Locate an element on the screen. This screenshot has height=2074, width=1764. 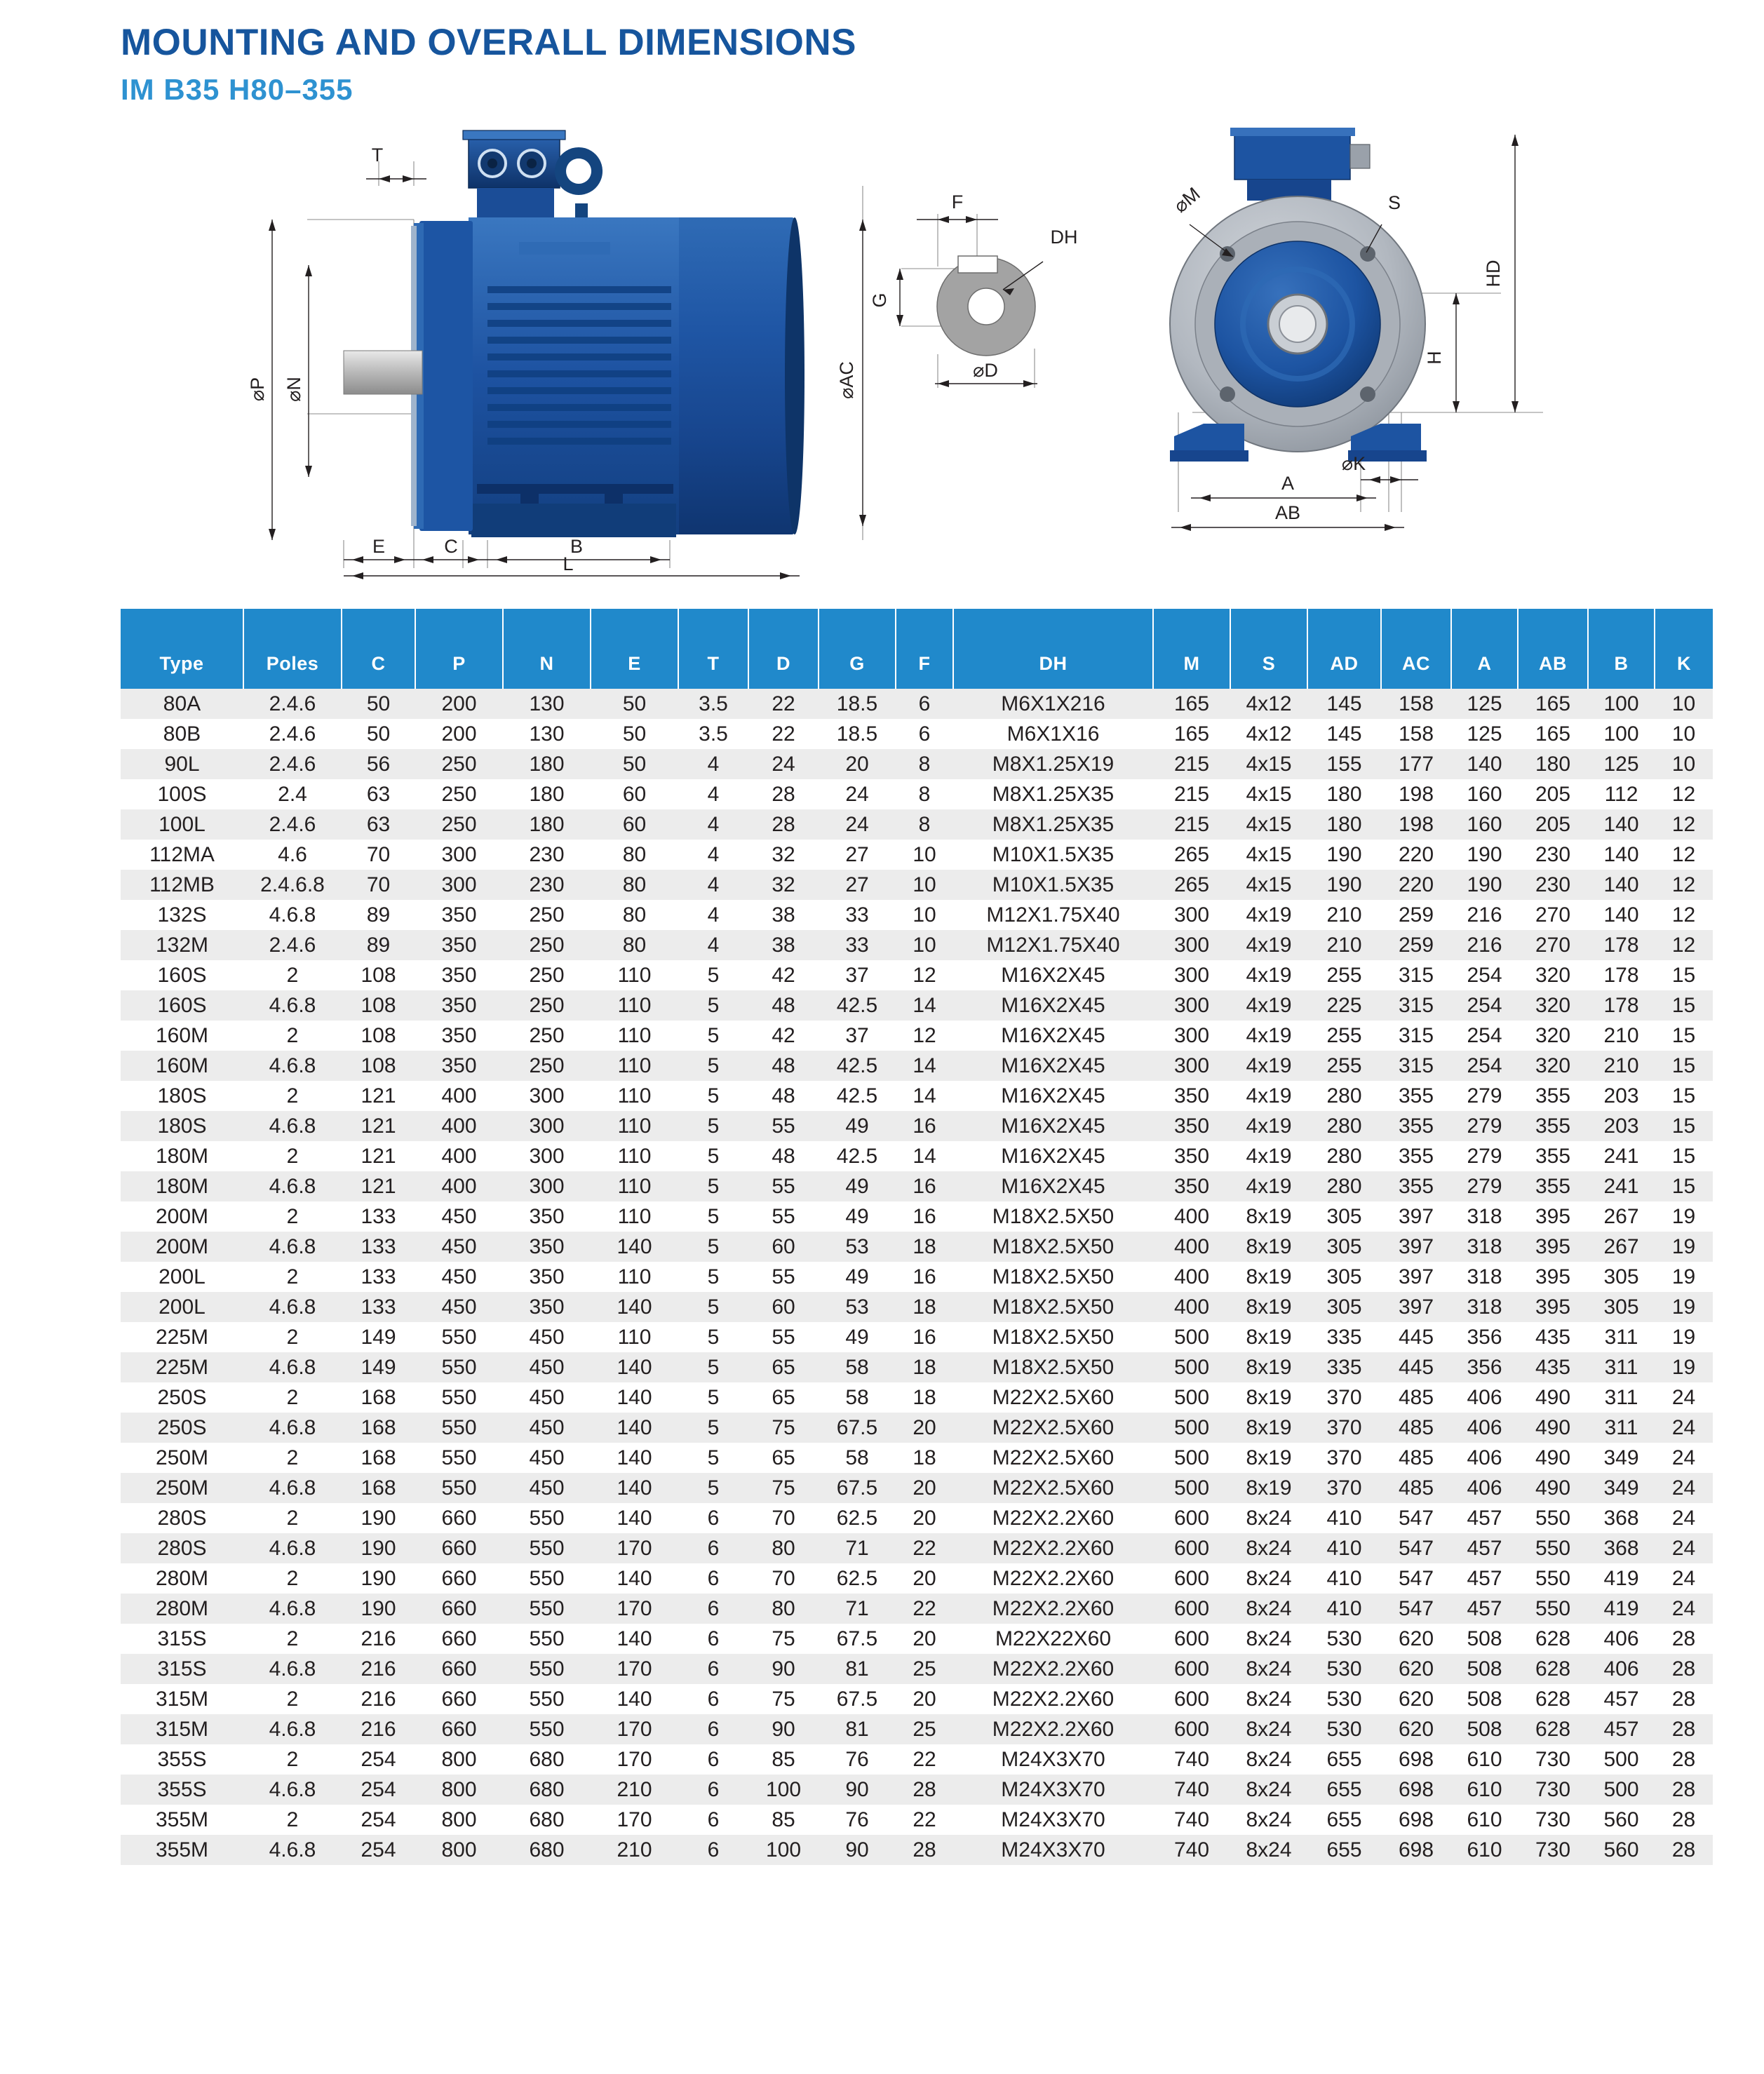
cell-g: 18.5 is located at coordinates (857, 734).